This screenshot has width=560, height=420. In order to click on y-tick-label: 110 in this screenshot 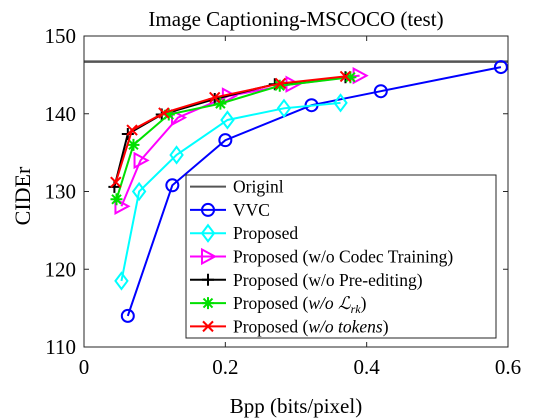, I will do `click(60, 347)`.